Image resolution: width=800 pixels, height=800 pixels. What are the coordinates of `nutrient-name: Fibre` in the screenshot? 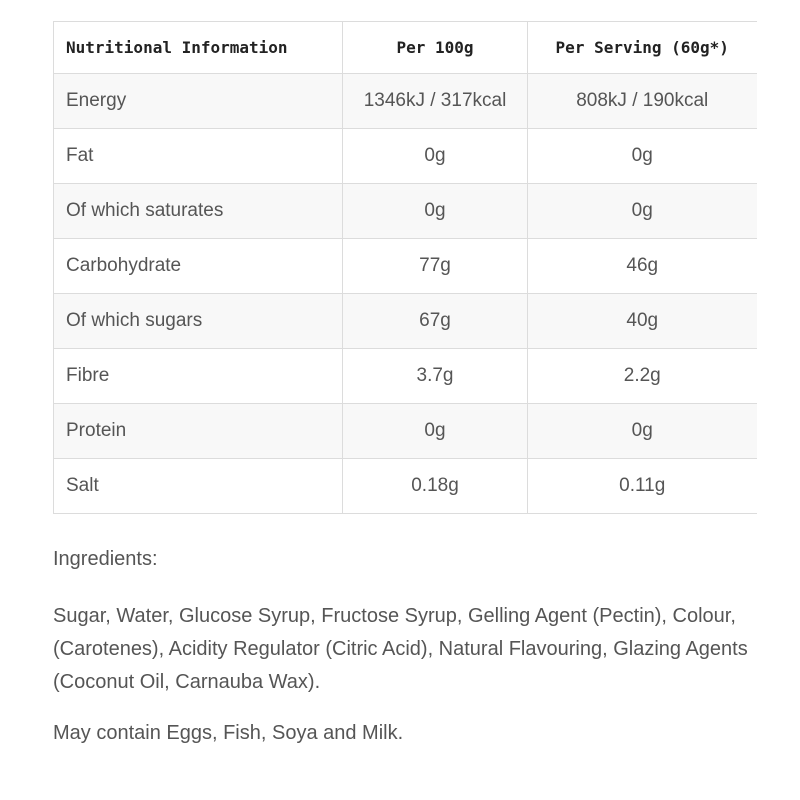 It's located at (198, 376).